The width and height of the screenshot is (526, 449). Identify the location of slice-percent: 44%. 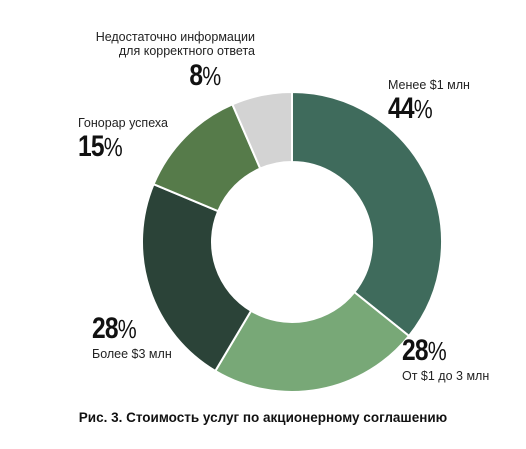
(410, 109).